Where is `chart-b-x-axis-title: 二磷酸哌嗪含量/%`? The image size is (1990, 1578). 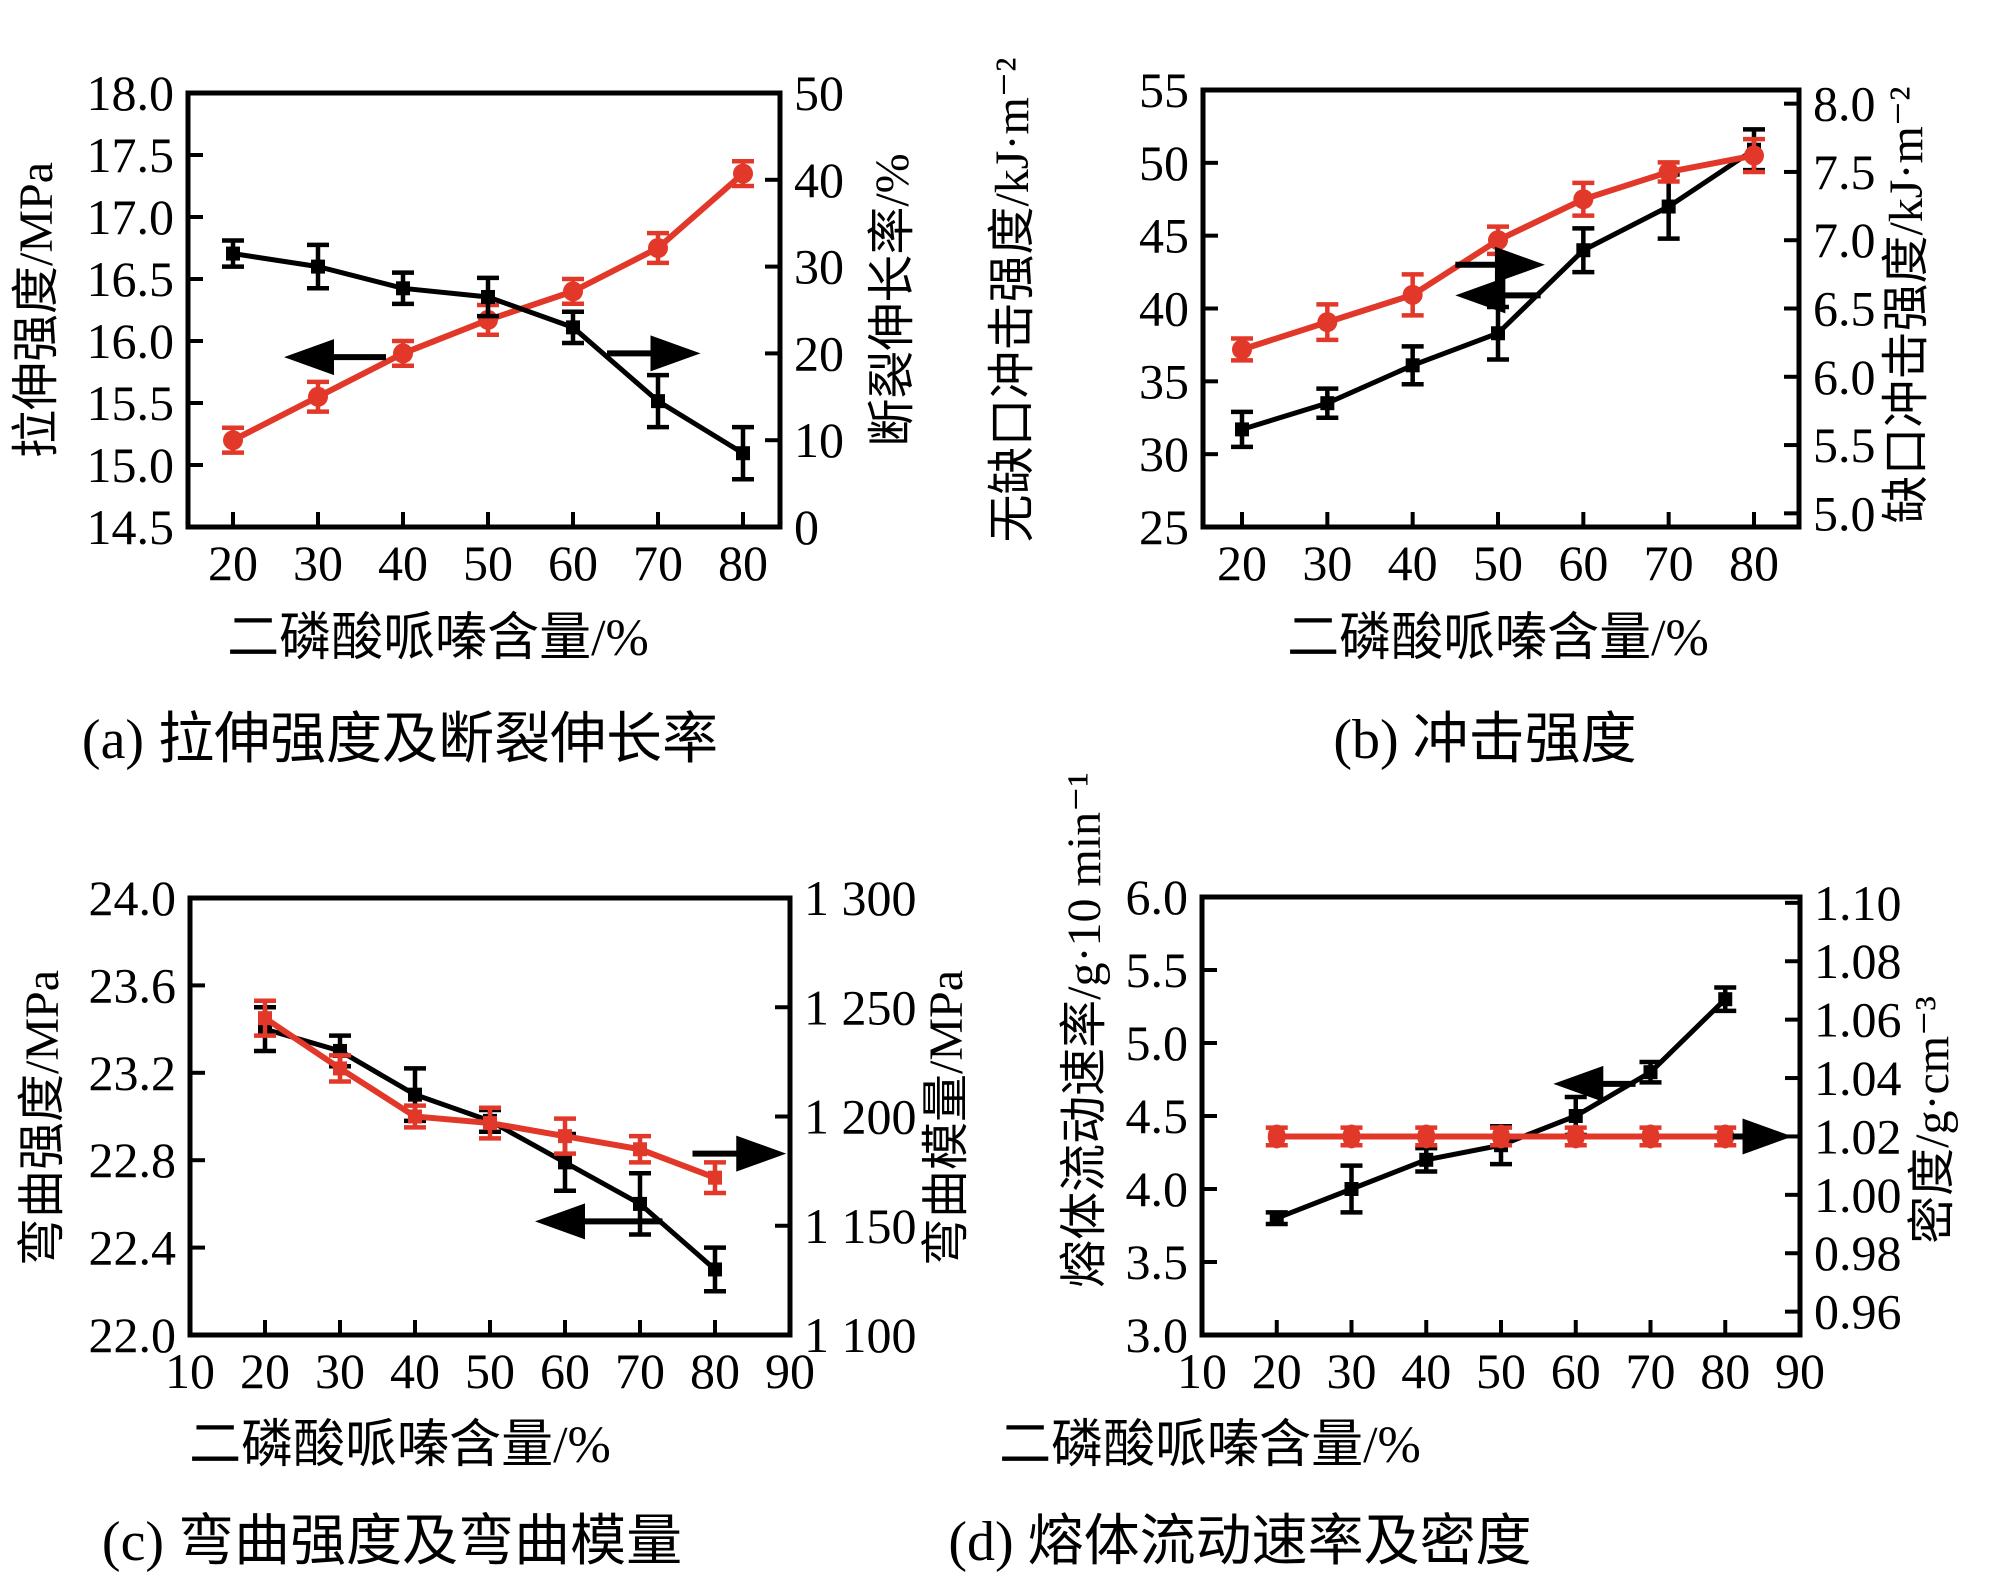
chart-b-x-axis-title: 二磷酸哌嗪含量/% is located at coordinates (1498, 638).